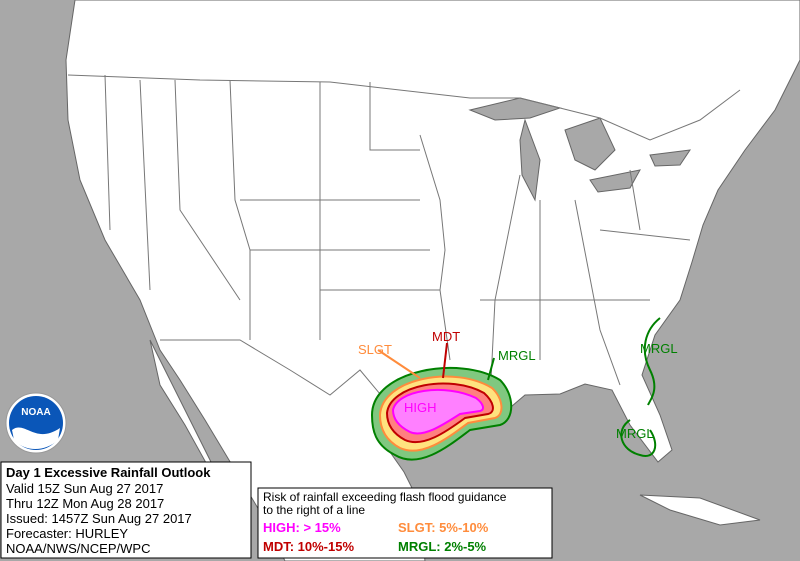 The width and height of the screenshot is (800, 561). What do you see at coordinates (443, 527) in the screenshot?
I see `legend-item: SLGT: 5%-10%` at bounding box center [443, 527].